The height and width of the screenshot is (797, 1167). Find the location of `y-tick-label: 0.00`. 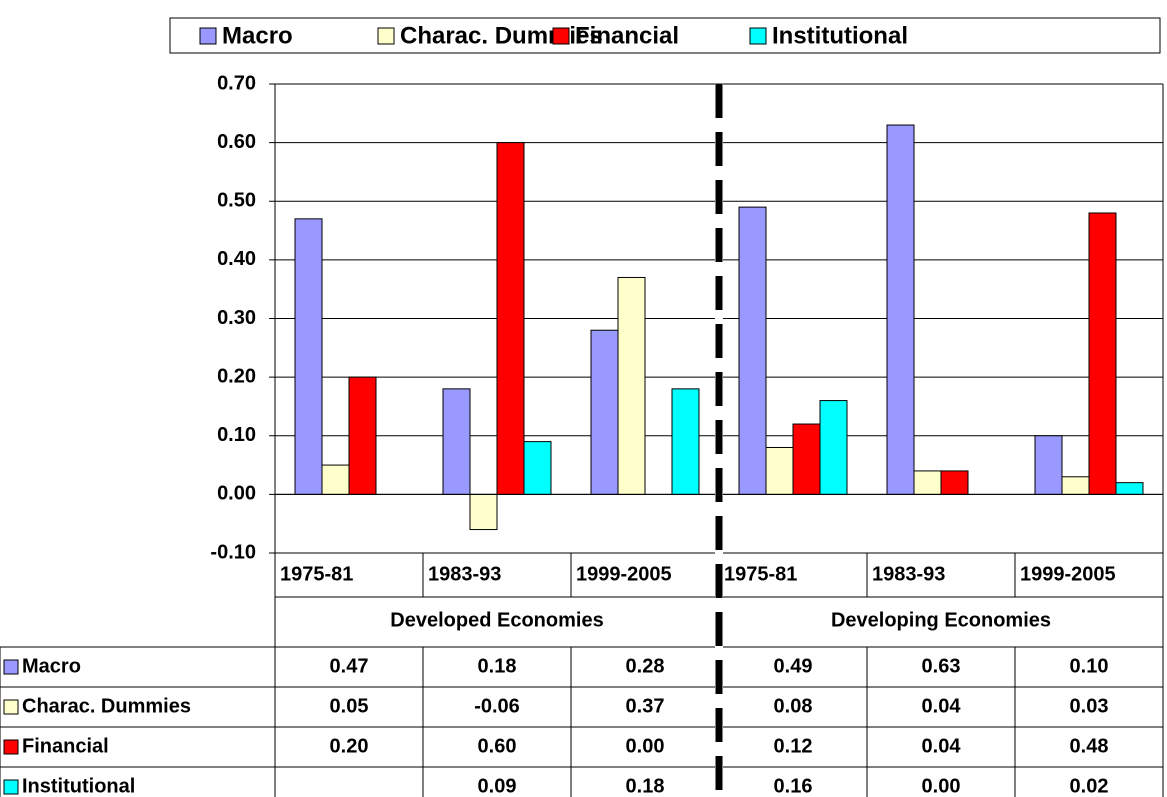

y-tick-label: 0.00 is located at coordinates (236, 494).